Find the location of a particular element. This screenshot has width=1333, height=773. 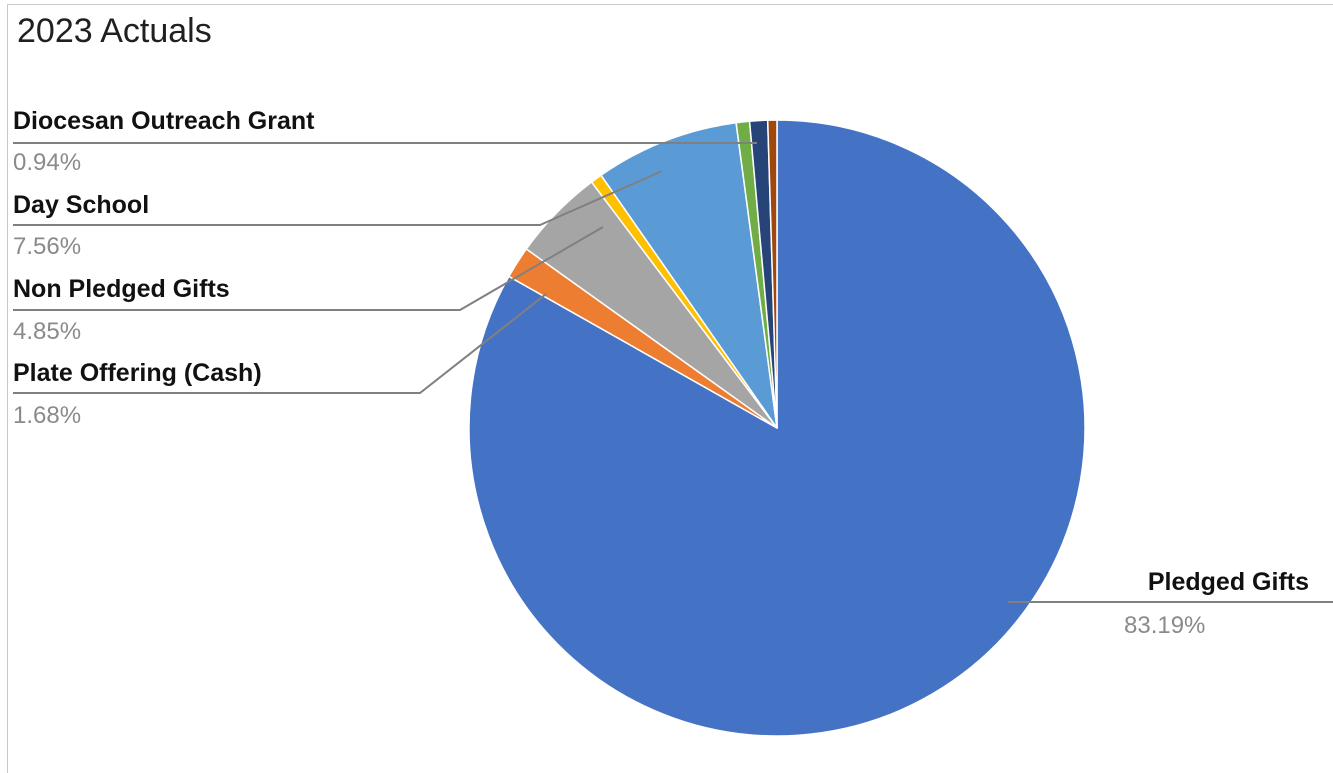

label-name-diocesan-outreach-grant: Diocesan Outreach Grant is located at coordinates (164, 121).